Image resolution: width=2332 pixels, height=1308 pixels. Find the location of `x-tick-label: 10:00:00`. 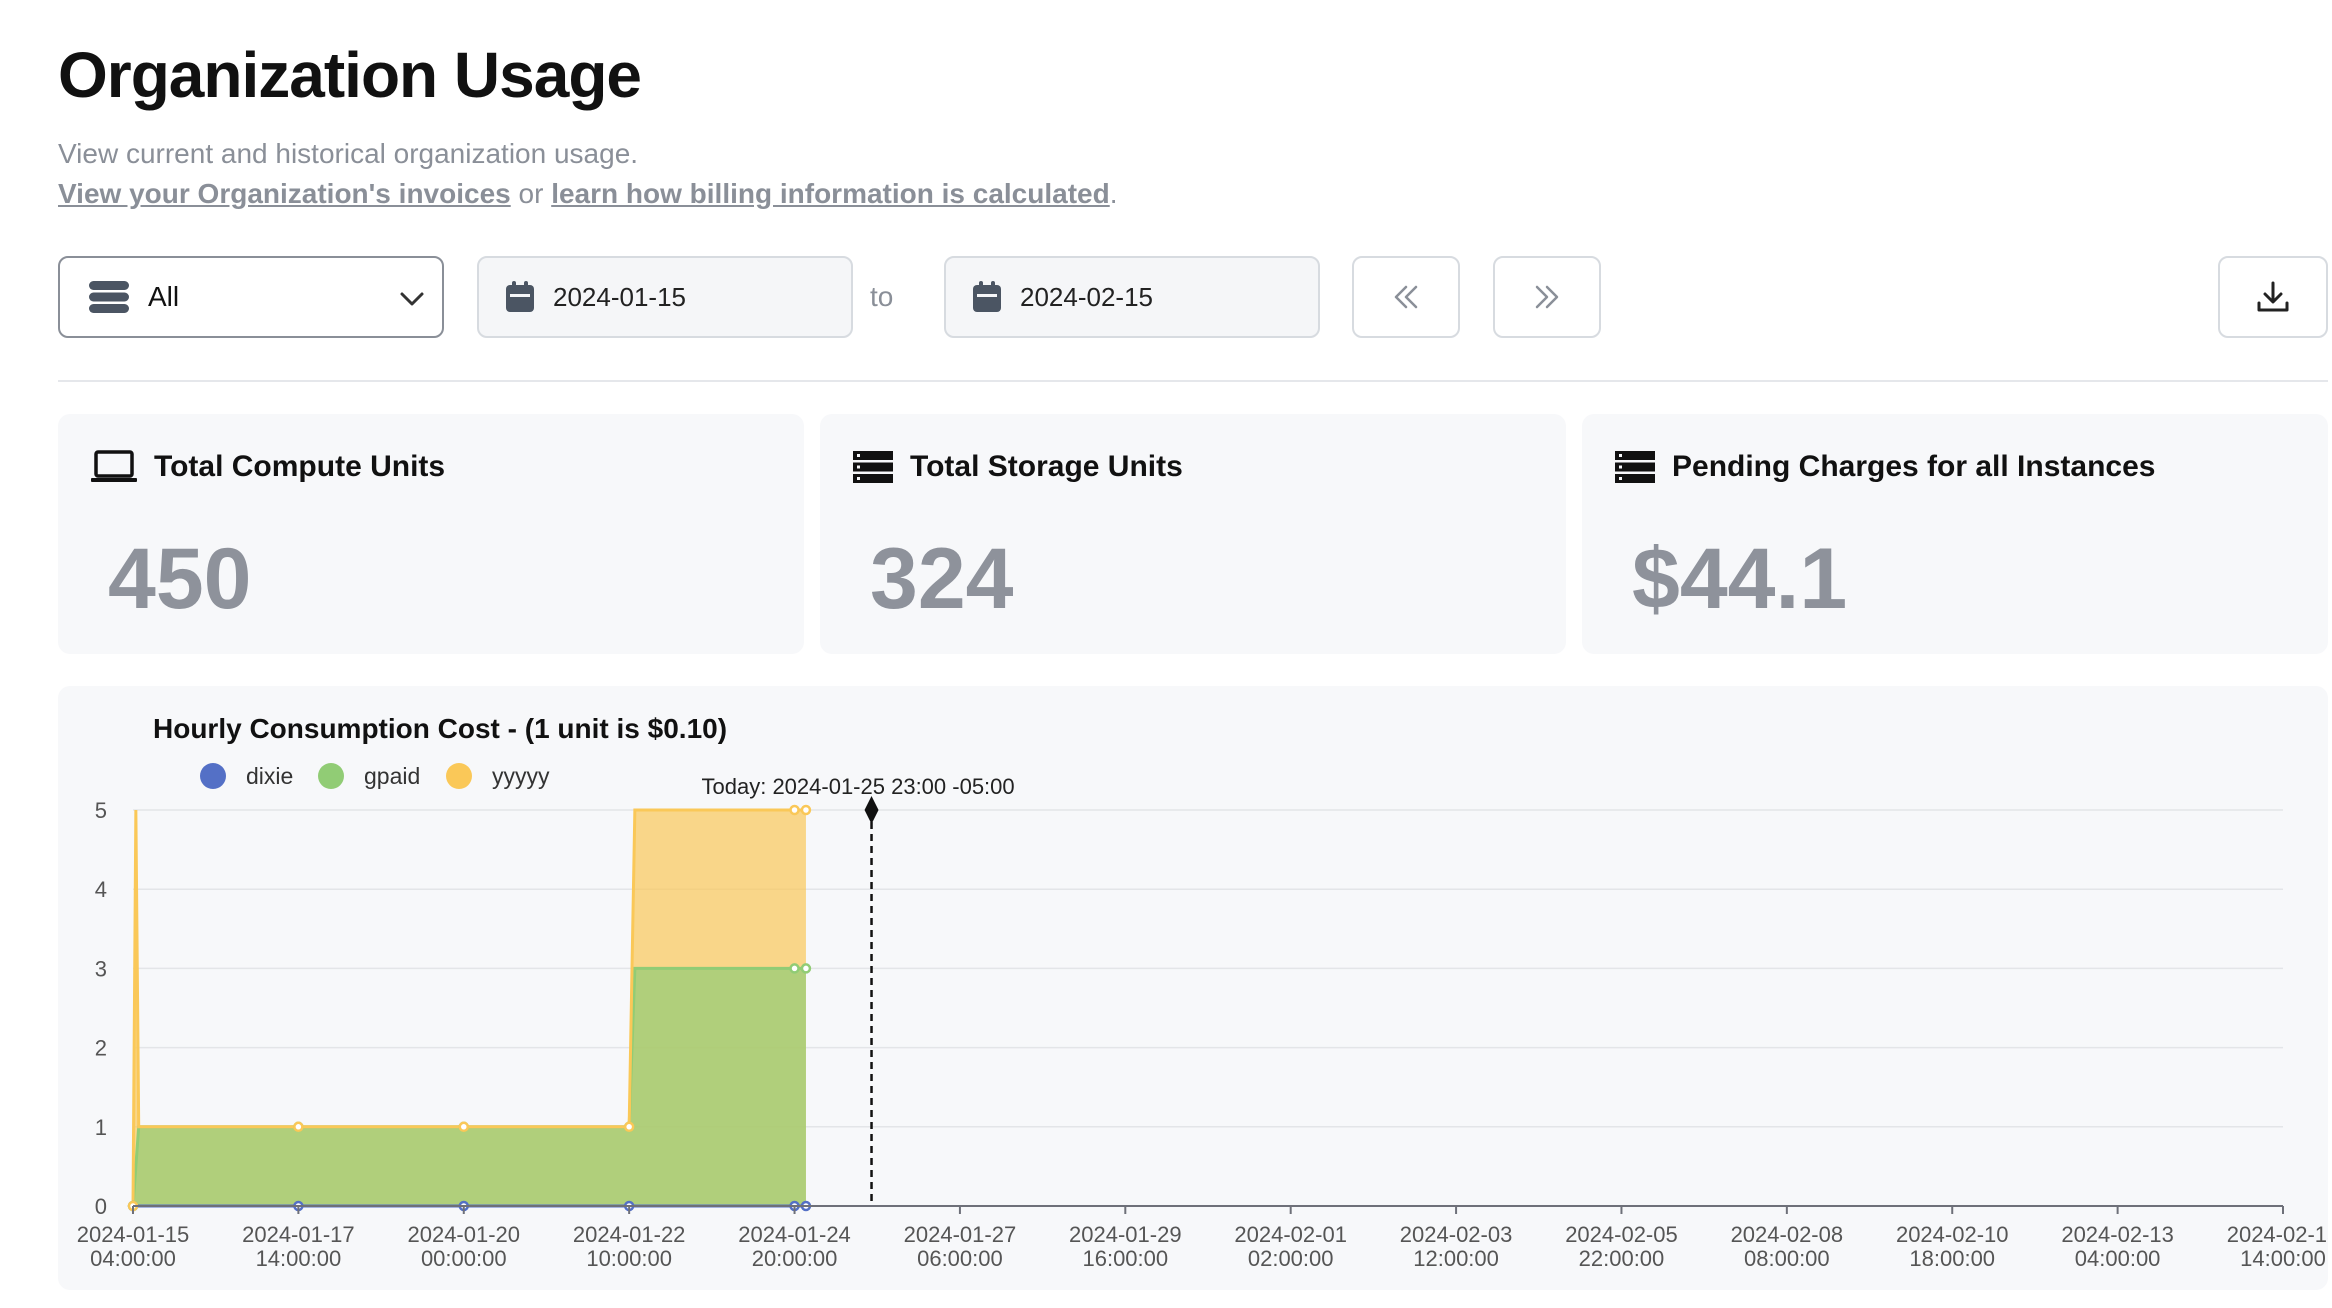

x-tick-label: 10:00:00 is located at coordinates (629, 1258).